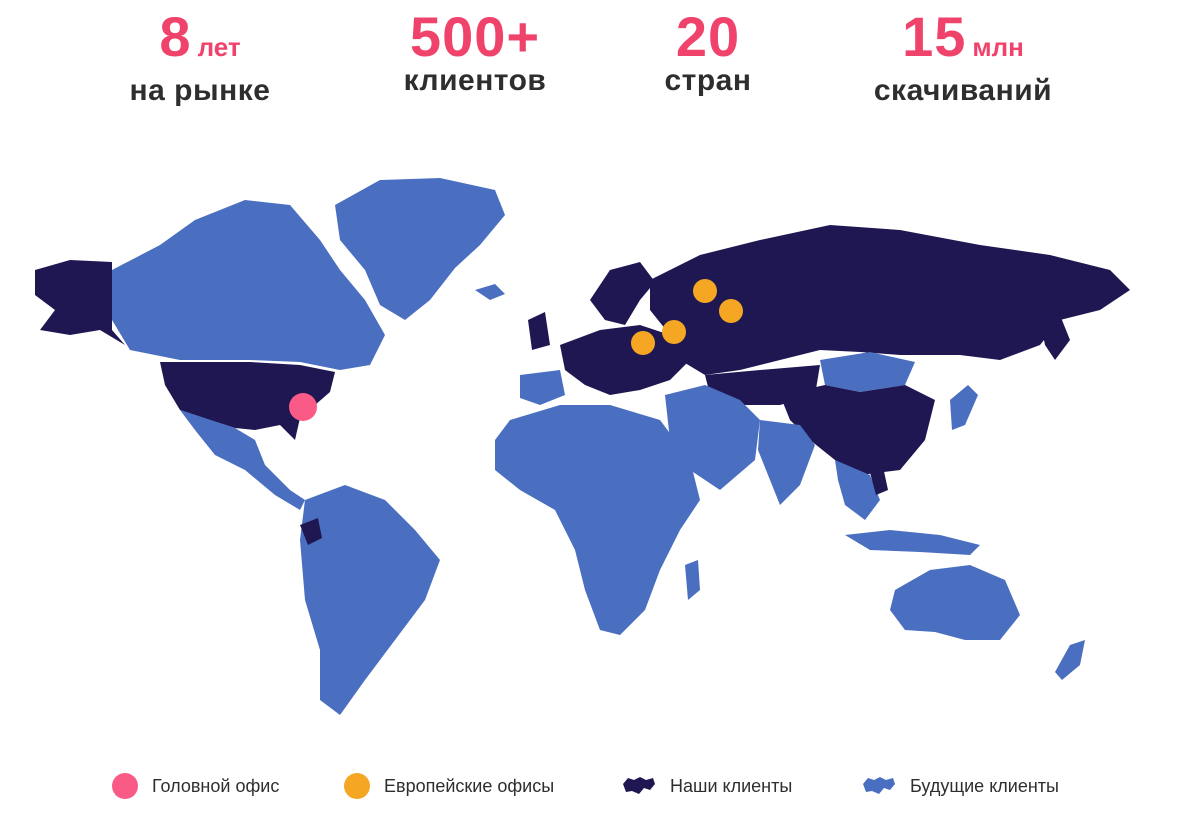 This screenshot has width=1180, height=821. What do you see at coordinates (731, 785) in the screenshot?
I see `legend-our-clients-label: Наши клиенты` at bounding box center [731, 785].